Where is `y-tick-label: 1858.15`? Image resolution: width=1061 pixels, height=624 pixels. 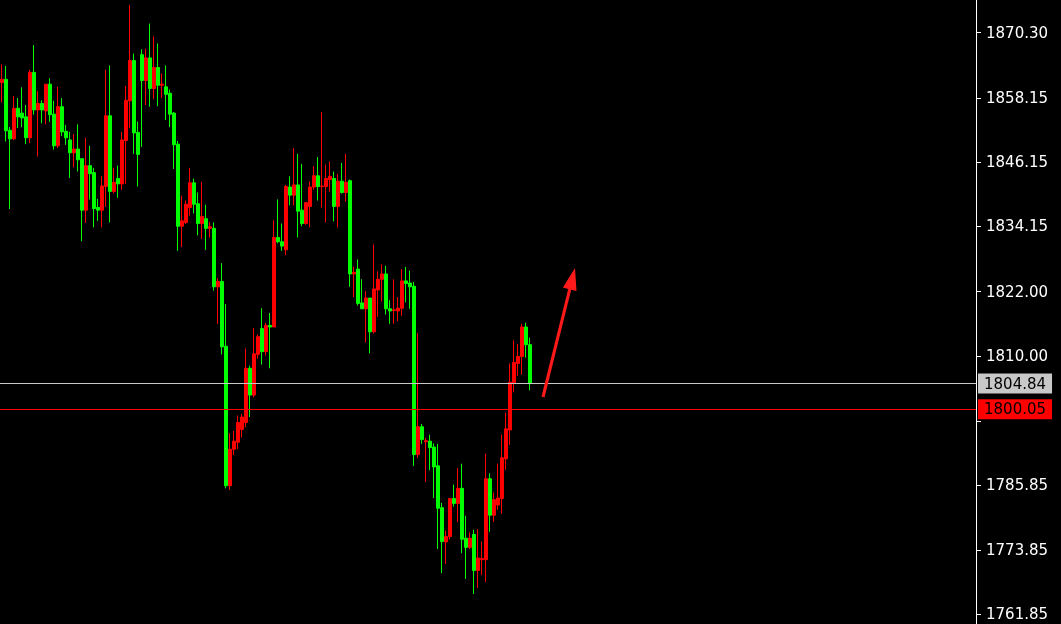
y-tick-label: 1858.15 is located at coordinates (1017, 97).